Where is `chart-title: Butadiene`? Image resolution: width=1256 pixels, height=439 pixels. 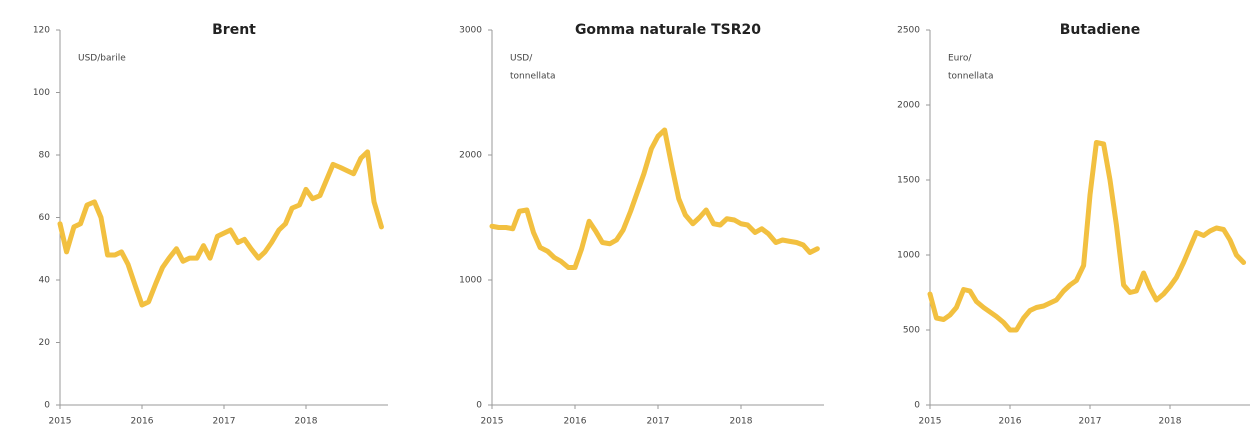 chart-title: Butadiene is located at coordinates (1100, 30).